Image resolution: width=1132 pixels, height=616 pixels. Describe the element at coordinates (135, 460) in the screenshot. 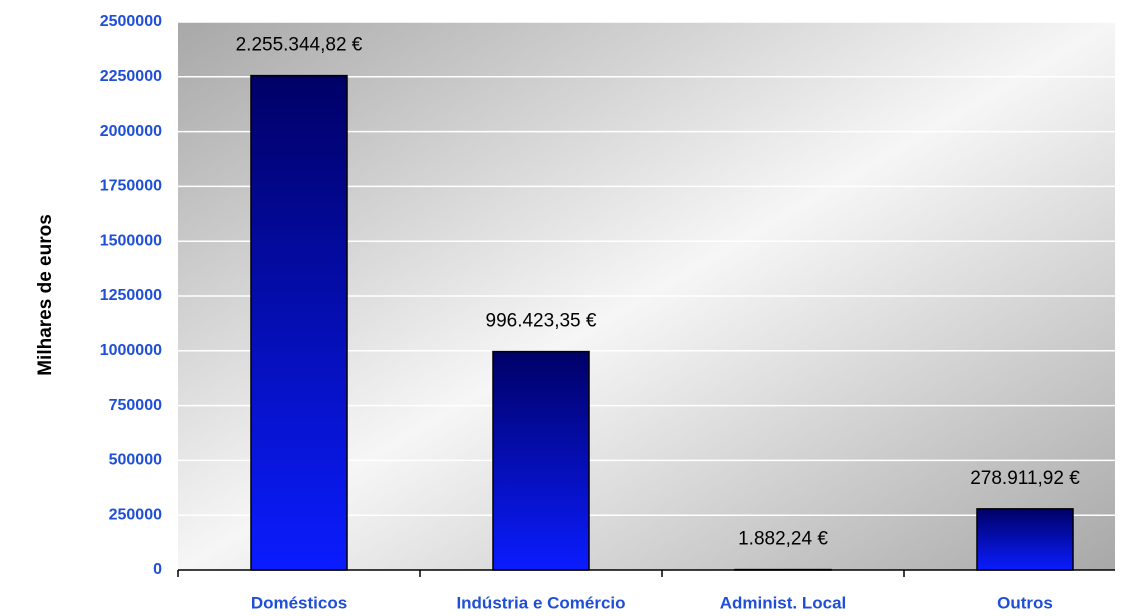

I see `y-tick-label: 500000` at that location.